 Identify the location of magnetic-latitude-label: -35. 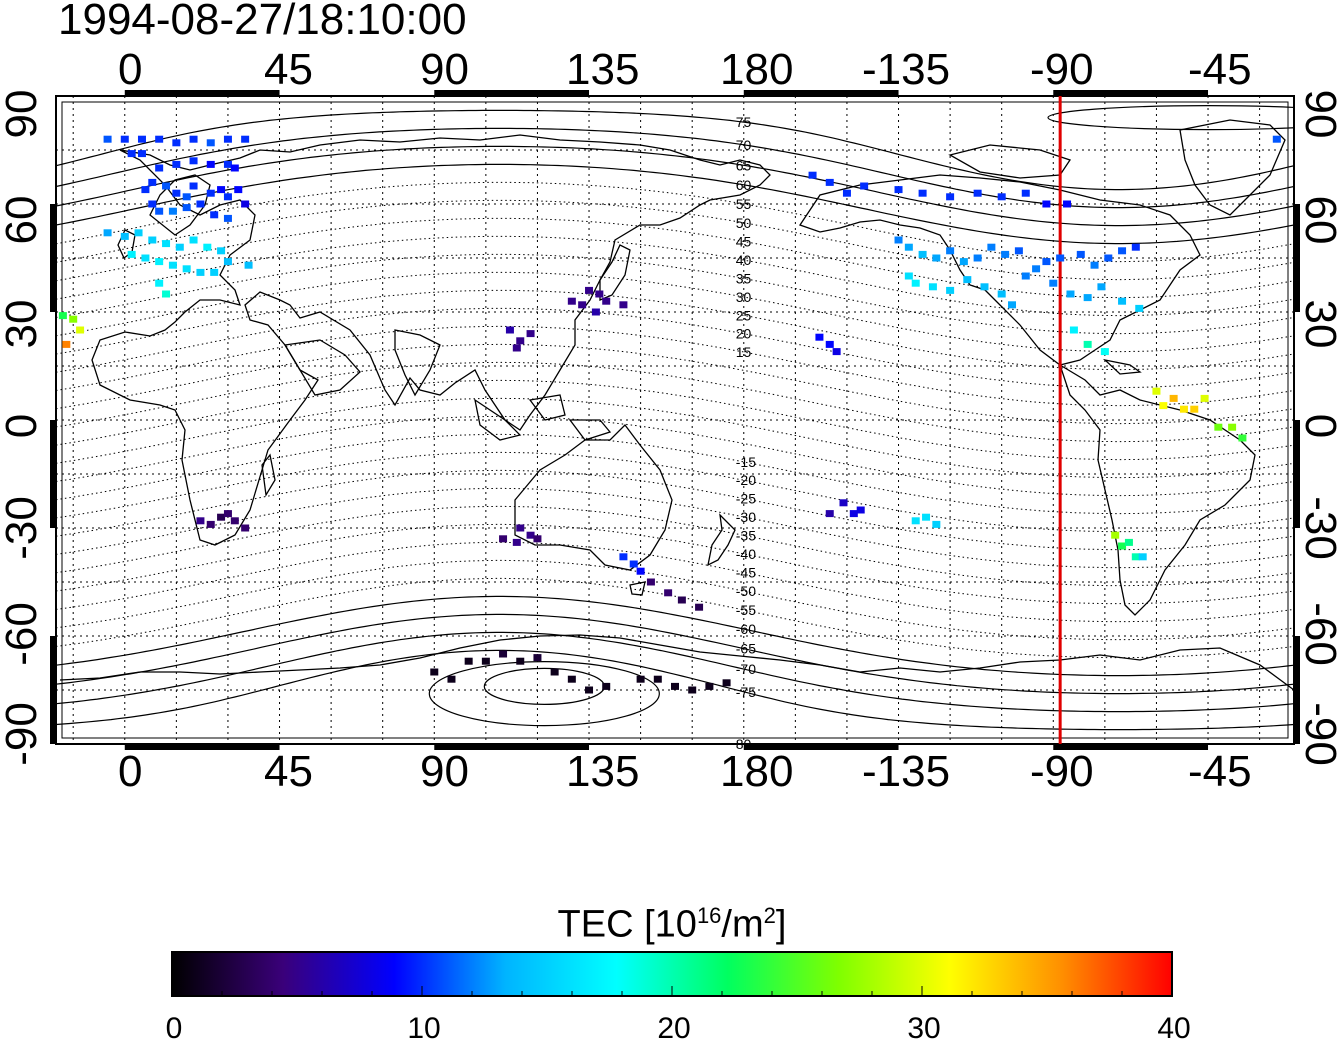
(746, 535).